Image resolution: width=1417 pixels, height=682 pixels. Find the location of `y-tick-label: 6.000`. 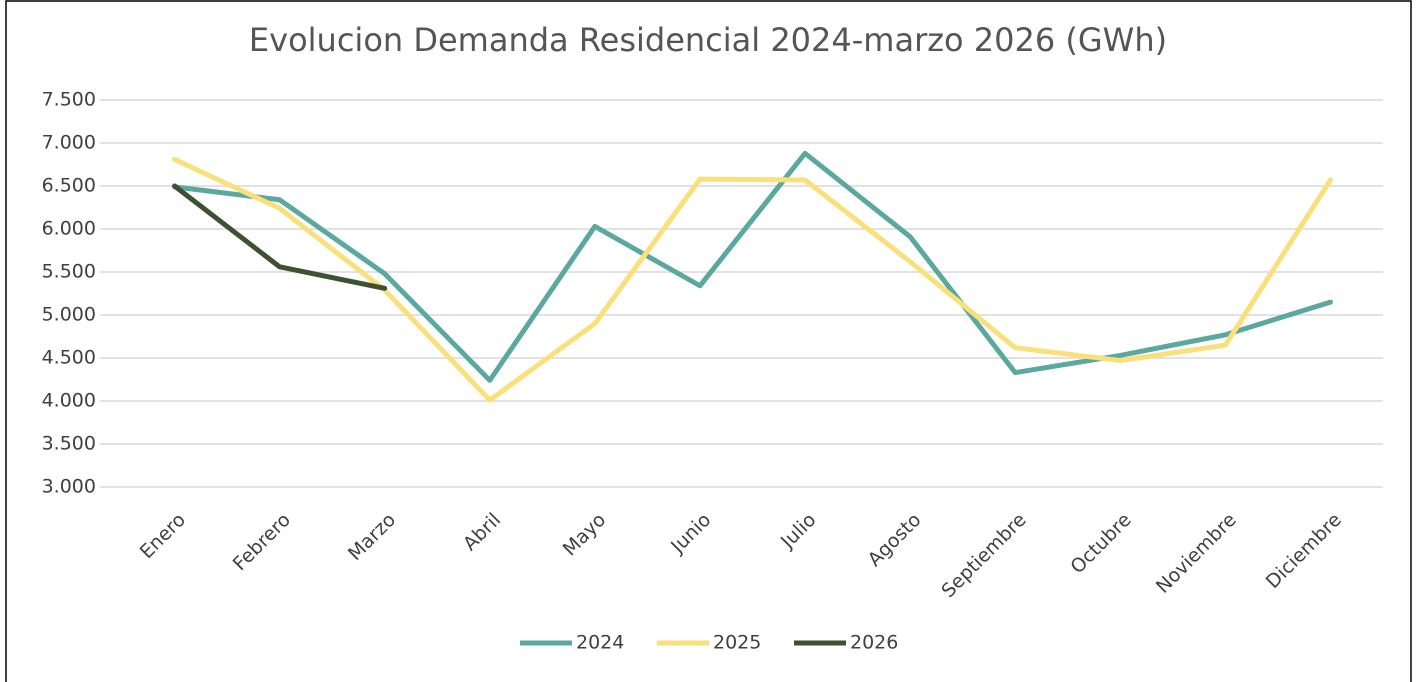

y-tick-label: 6.000 is located at coordinates (69, 229).